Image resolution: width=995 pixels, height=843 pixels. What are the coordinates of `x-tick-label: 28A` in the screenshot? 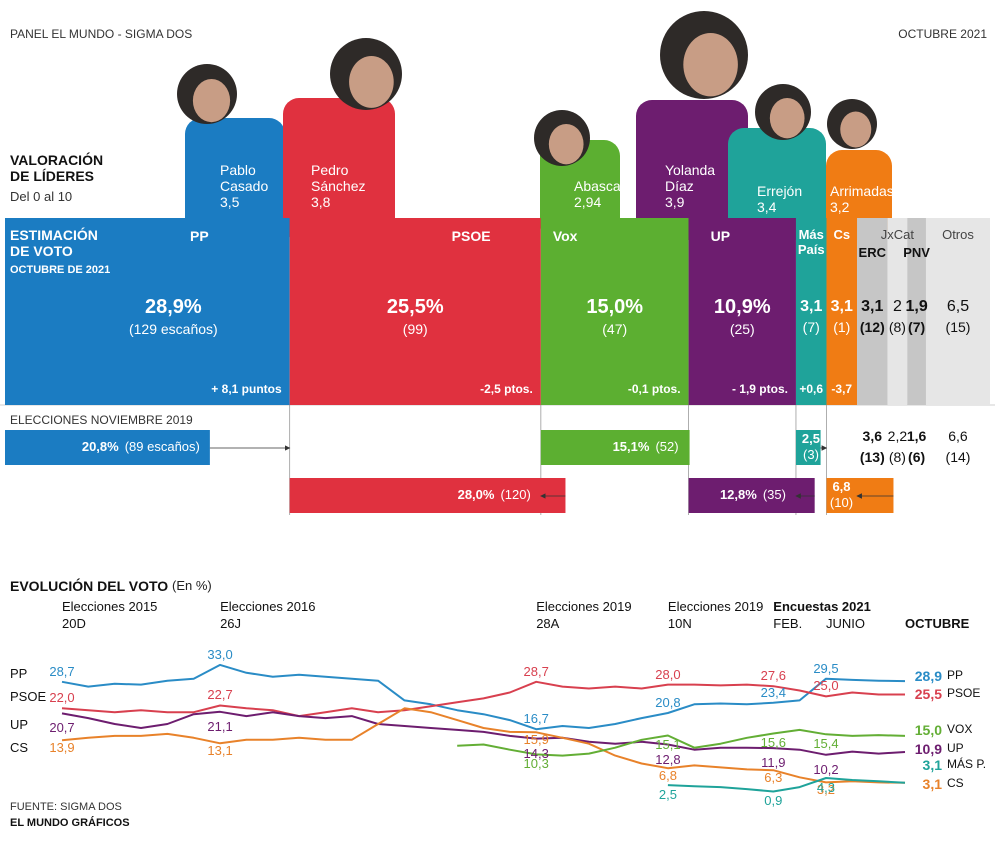 It's located at (548, 623).